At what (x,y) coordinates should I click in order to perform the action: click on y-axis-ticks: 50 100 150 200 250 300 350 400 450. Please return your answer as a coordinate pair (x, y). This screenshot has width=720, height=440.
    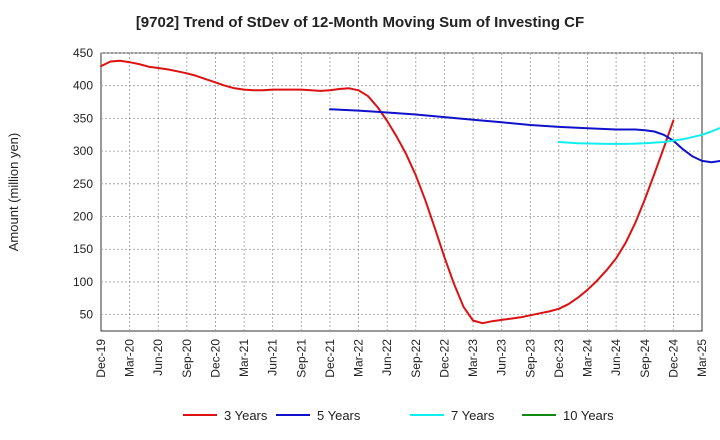
    Looking at the image, I should click on (83, 184).